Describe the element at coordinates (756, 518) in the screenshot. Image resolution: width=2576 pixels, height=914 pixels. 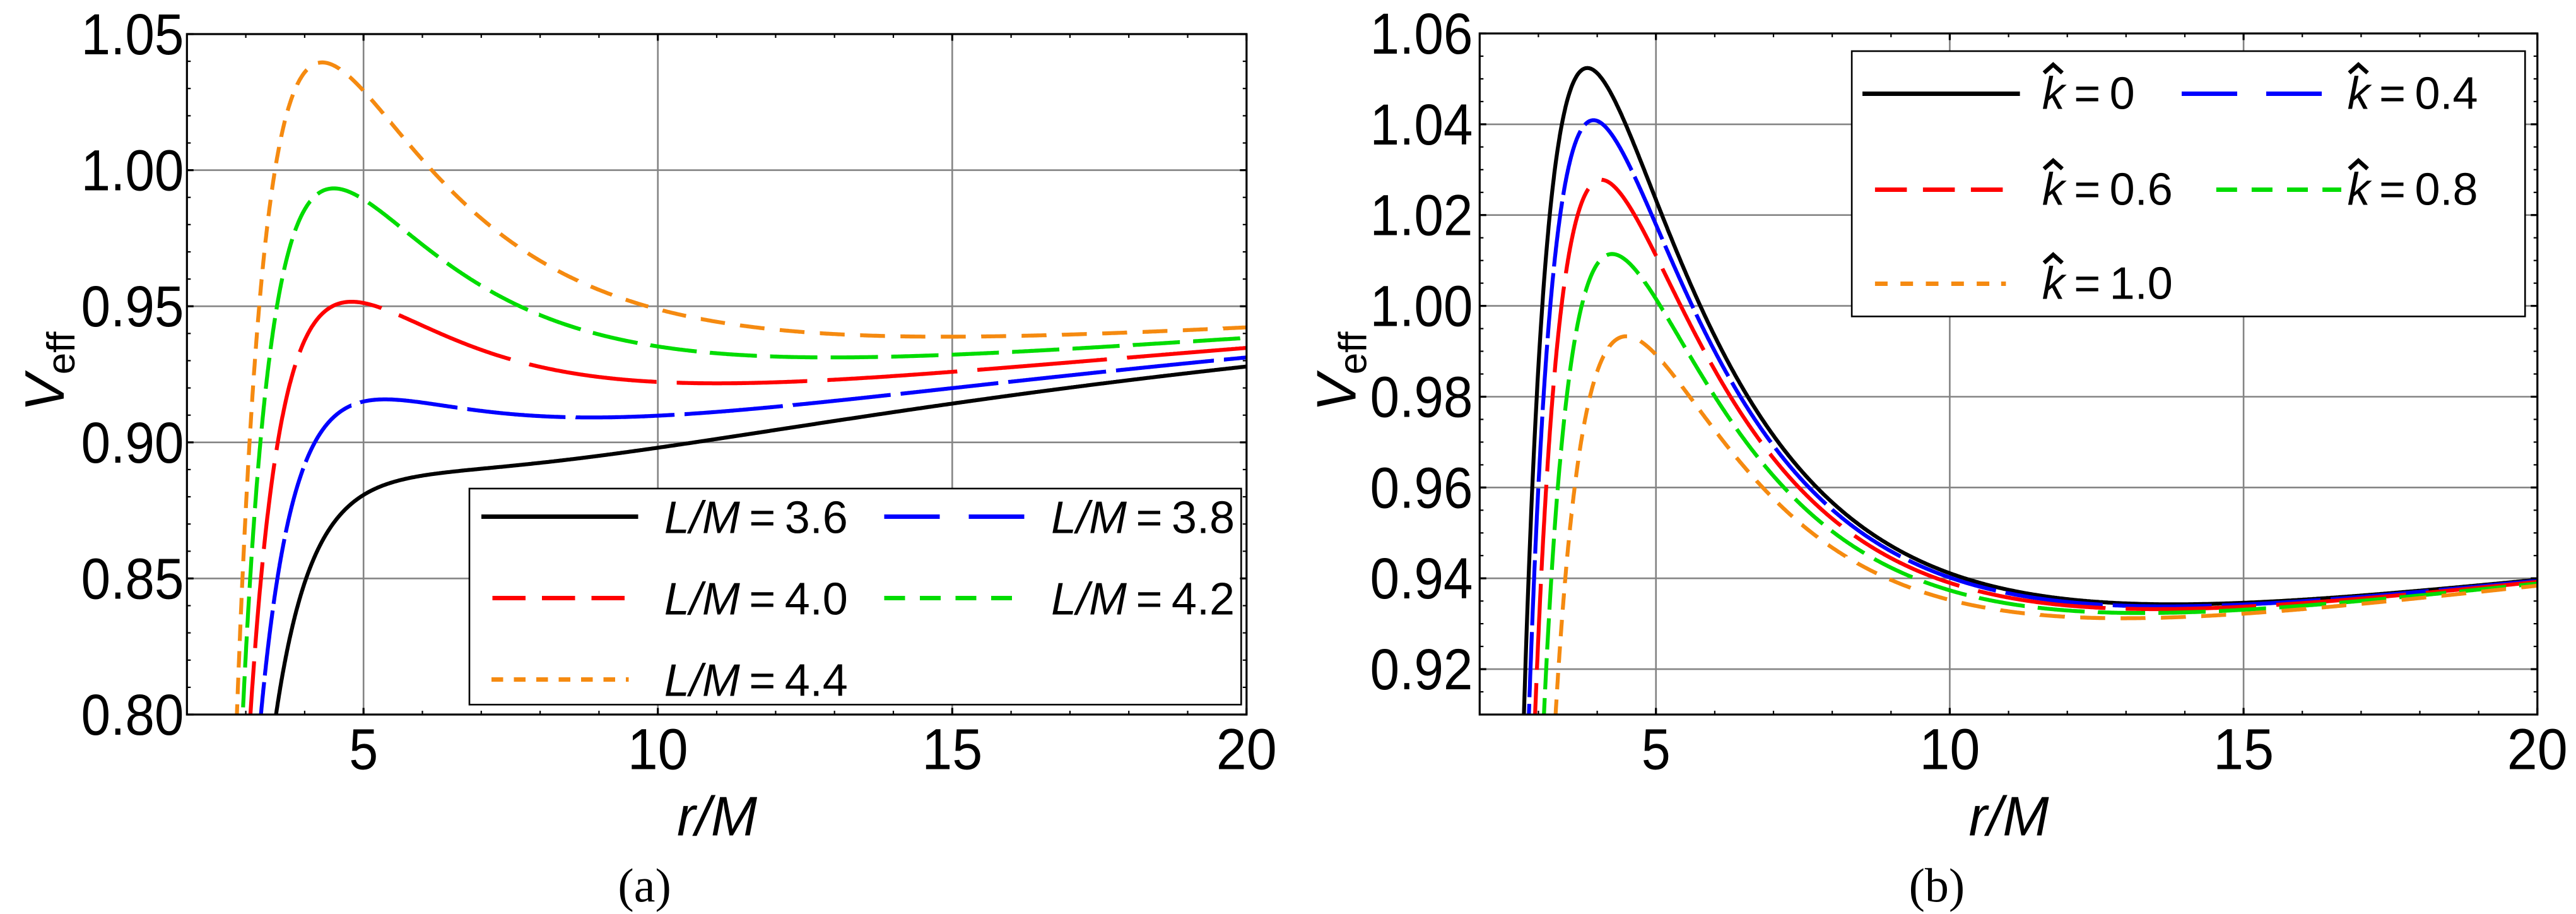
I see `svg-text: L/M = 3.6` at that location.